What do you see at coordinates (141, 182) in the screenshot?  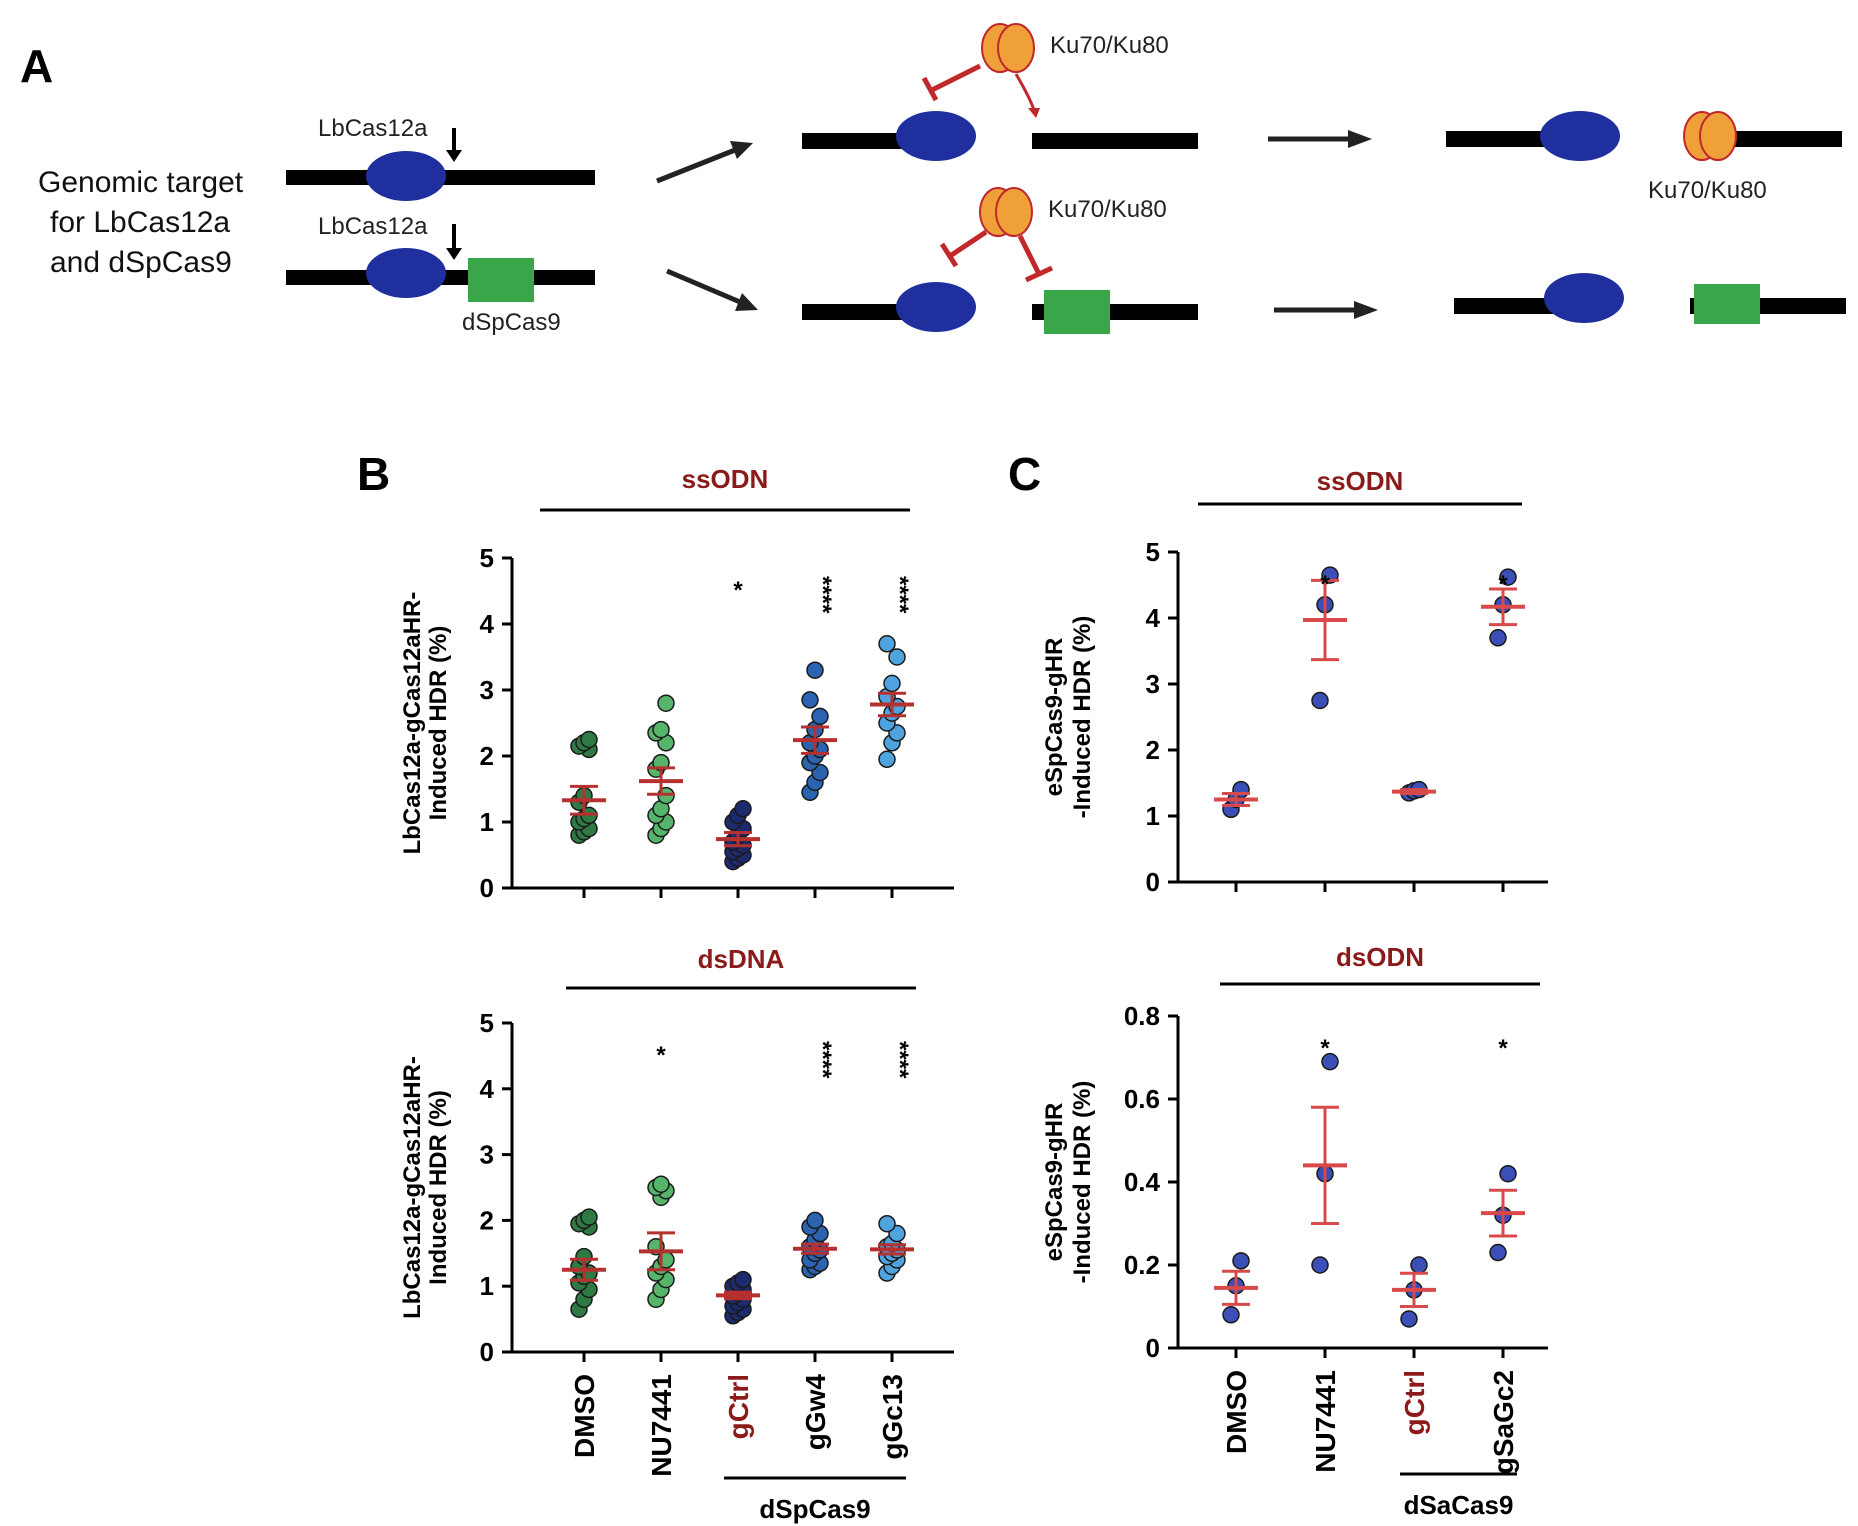 I see `target-label-line-1: Genomic target` at bounding box center [141, 182].